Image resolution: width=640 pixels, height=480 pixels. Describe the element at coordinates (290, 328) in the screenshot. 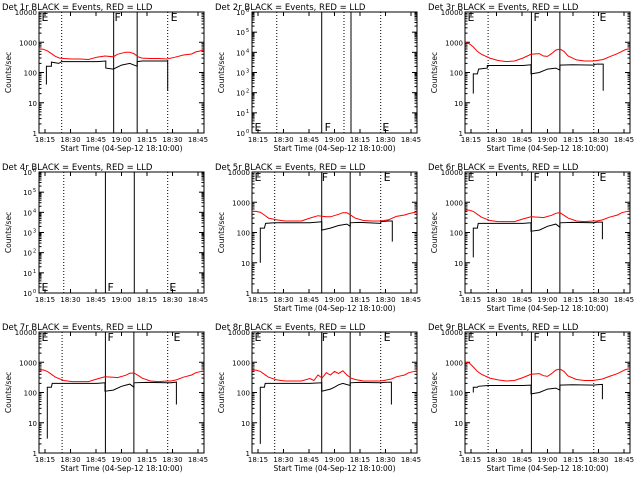

I see `chart-title: Det 8r BLACK = Events, RED = LLD` at that location.